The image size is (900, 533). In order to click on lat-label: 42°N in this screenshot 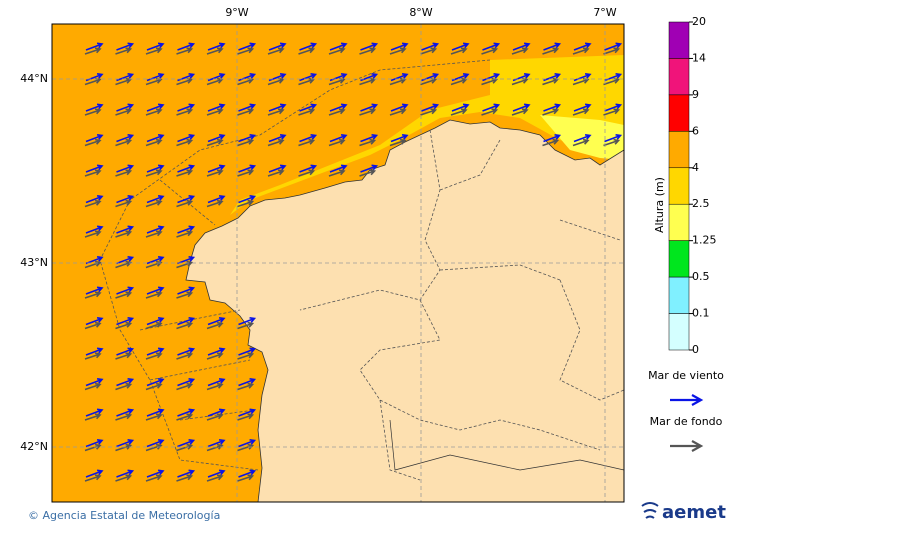, I will do `click(34, 446)`.